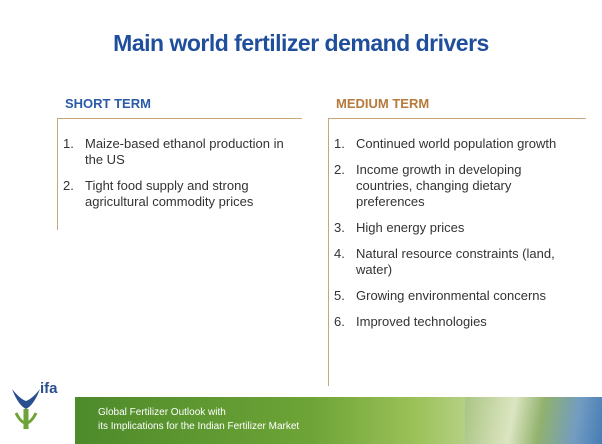 Image resolution: width=602 pixels, height=444 pixels. Describe the element at coordinates (339, 253) in the screenshot. I see `item-number: 4.` at that location.